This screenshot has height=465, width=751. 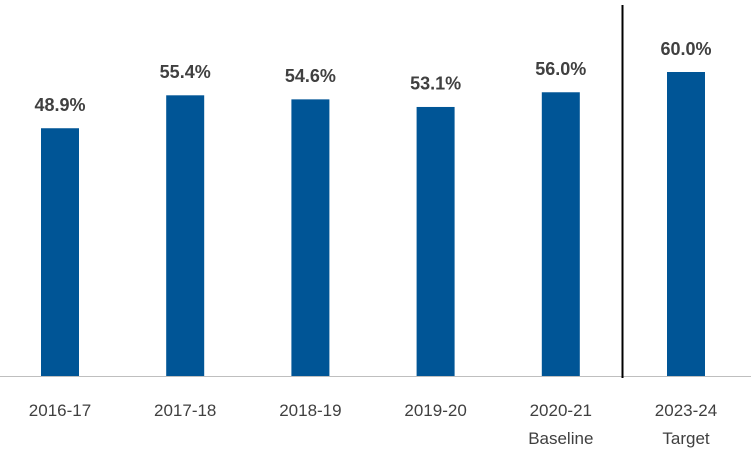 I want to click on value-label: 60.0%, so click(x=685, y=49).